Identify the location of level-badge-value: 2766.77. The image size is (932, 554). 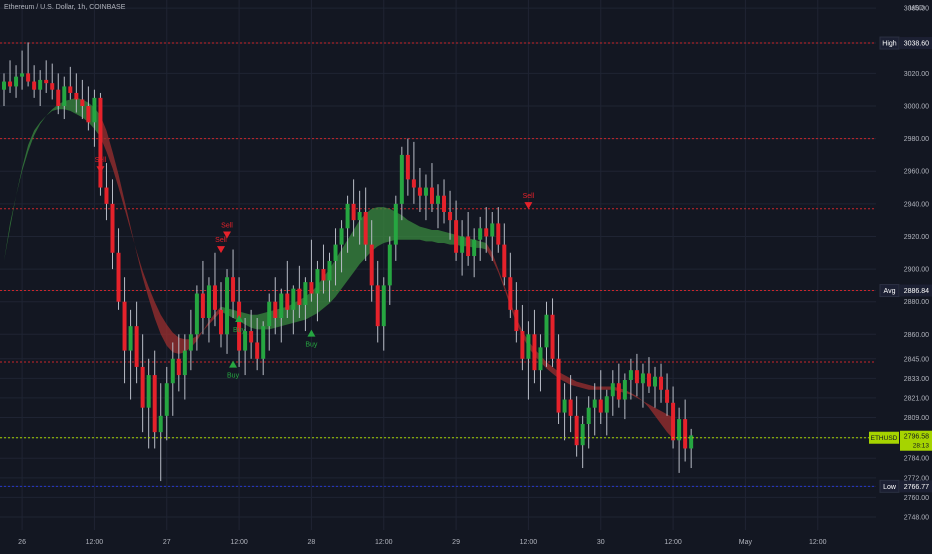
(916, 487).